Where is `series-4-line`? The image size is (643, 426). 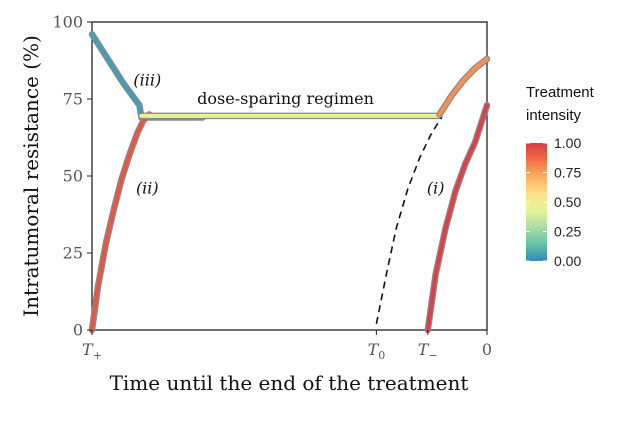 series-4-line is located at coordinates (457, 217).